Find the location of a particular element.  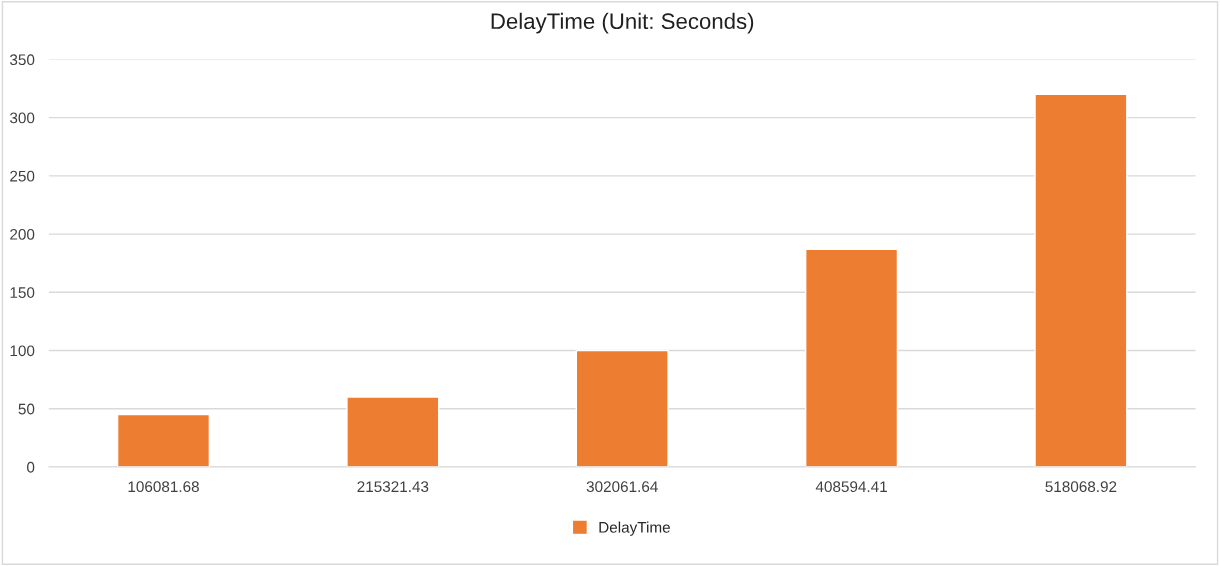

y-tick-label: 200 is located at coordinates (22, 234).